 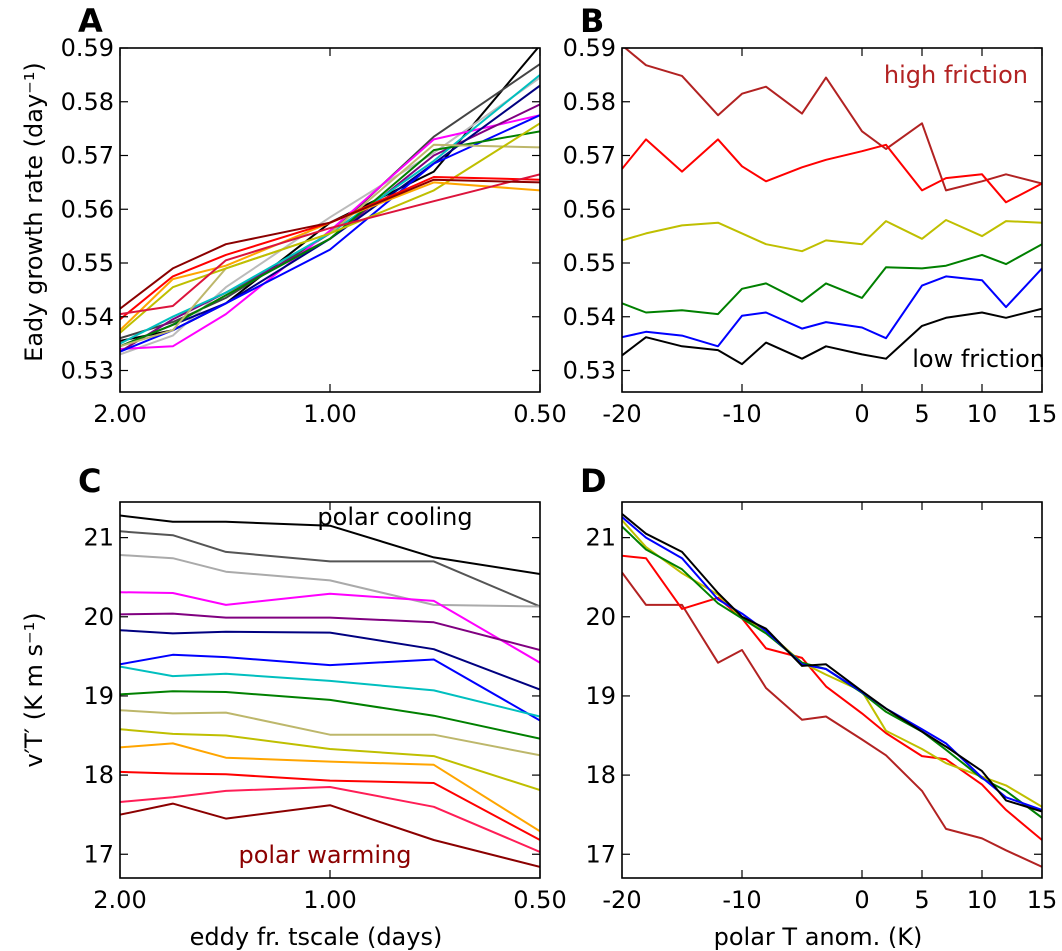 What do you see at coordinates (818, 937) in the screenshot?
I see `x-axis-label-d: polar T anom. (K)` at bounding box center [818, 937].